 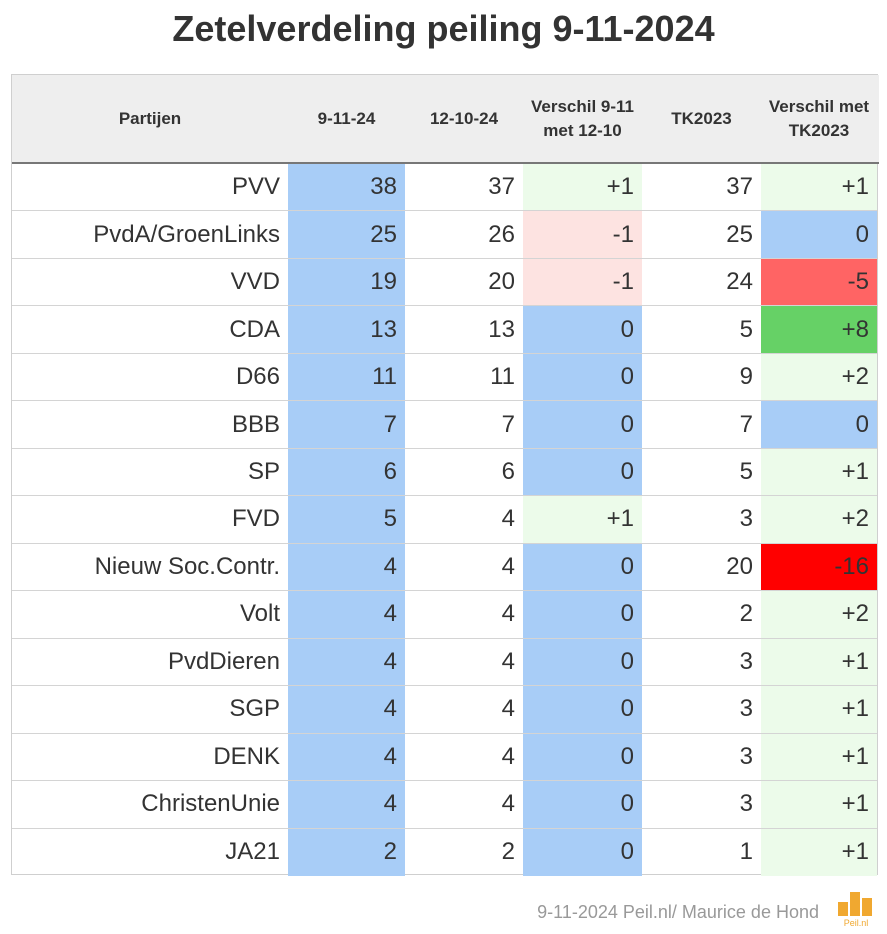 What do you see at coordinates (255, 424) in the screenshot?
I see `party-name: BBB` at bounding box center [255, 424].